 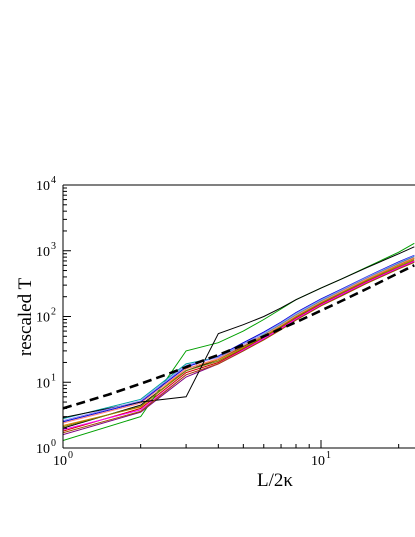 What do you see at coordinates (328, 455) in the screenshot?
I see `x-tick-label-exponent: 1` at bounding box center [328, 455].